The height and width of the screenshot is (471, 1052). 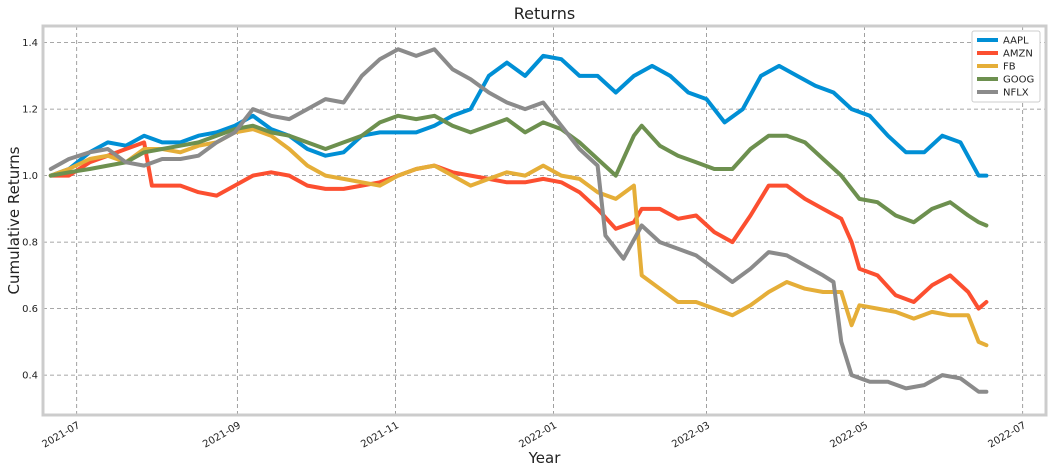 What do you see at coordinates (1009, 67) in the screenshot?
I see `legend-label-fb: FB` at bounding box center [1009, 67].